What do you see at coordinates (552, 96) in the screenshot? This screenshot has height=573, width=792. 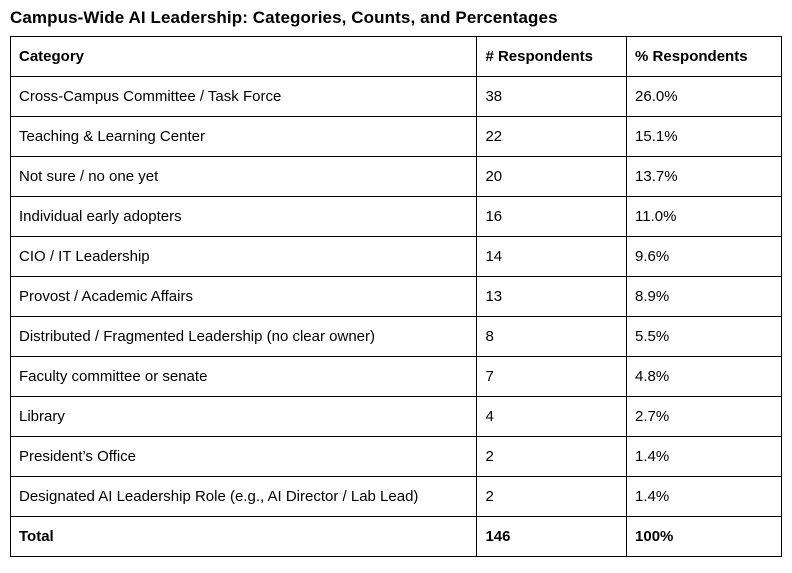 I see `table-cell: 38` at bounding box center [552, 96].